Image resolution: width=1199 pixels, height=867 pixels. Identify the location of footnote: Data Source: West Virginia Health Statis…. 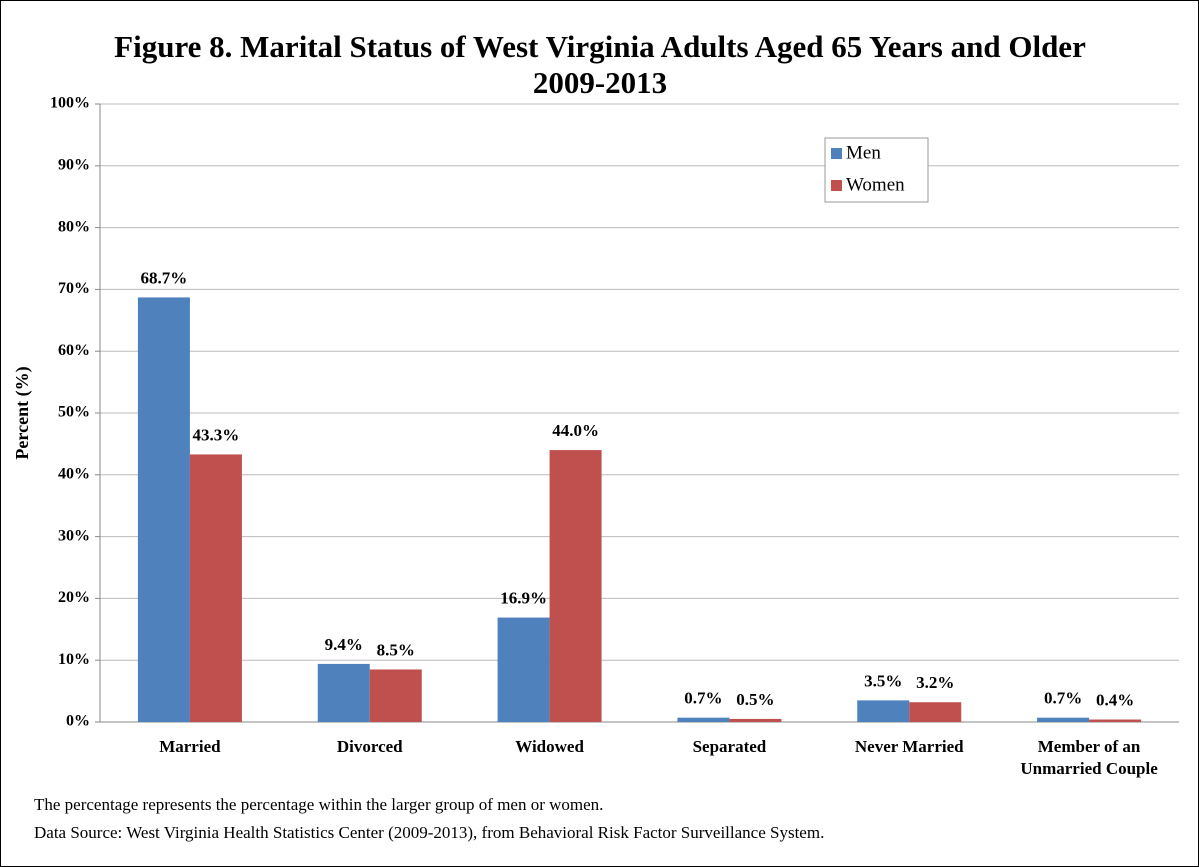
(429, 832).